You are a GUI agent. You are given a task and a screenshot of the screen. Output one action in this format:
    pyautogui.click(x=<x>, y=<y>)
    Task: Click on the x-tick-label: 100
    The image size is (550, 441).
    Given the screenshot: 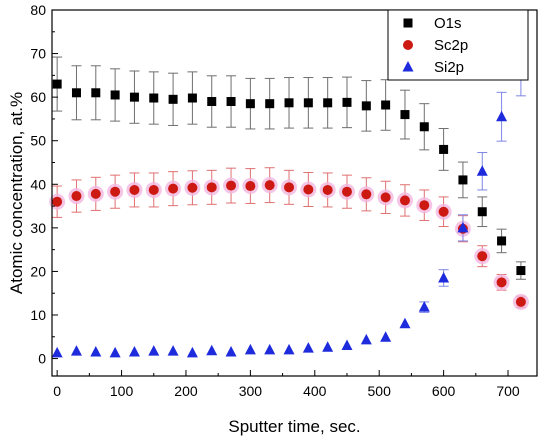 What is the action you would take?
    pyautogui.click(x=122, y=391)
    